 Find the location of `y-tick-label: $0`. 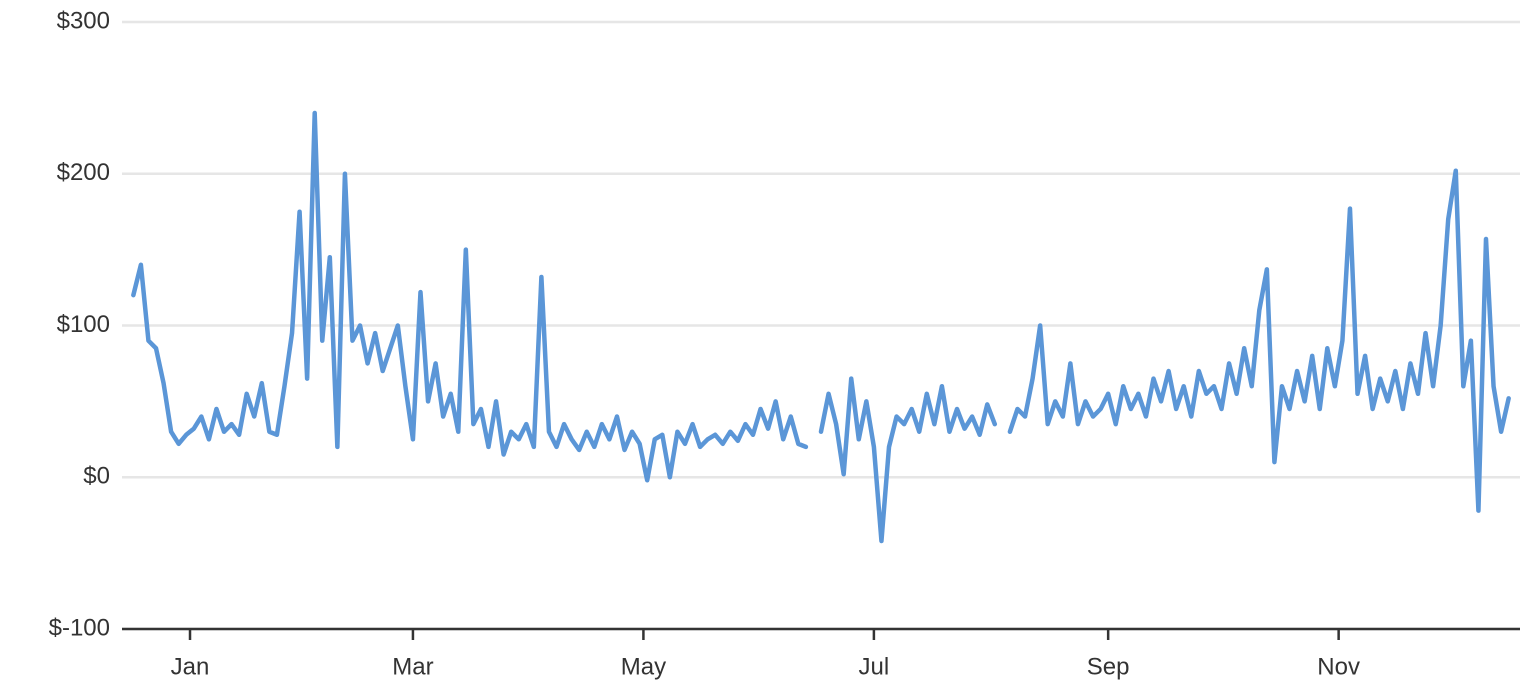

y-tick-label: $0 is located at coordinates (96, 476).